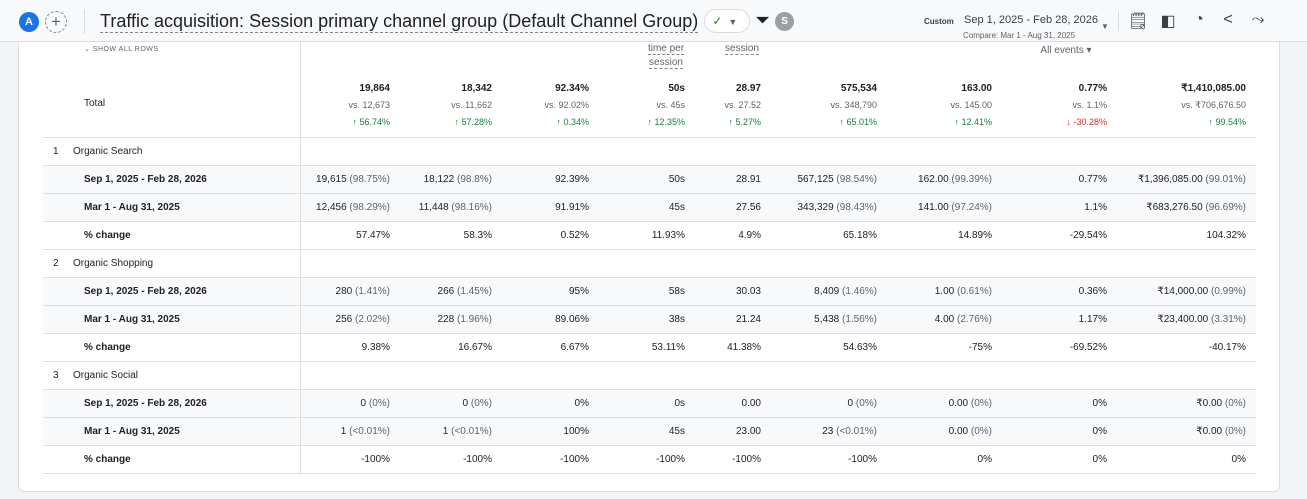 The image size is (1307, 499). I want to click on comparison-value: vs. 12,673, so click(369, 104).